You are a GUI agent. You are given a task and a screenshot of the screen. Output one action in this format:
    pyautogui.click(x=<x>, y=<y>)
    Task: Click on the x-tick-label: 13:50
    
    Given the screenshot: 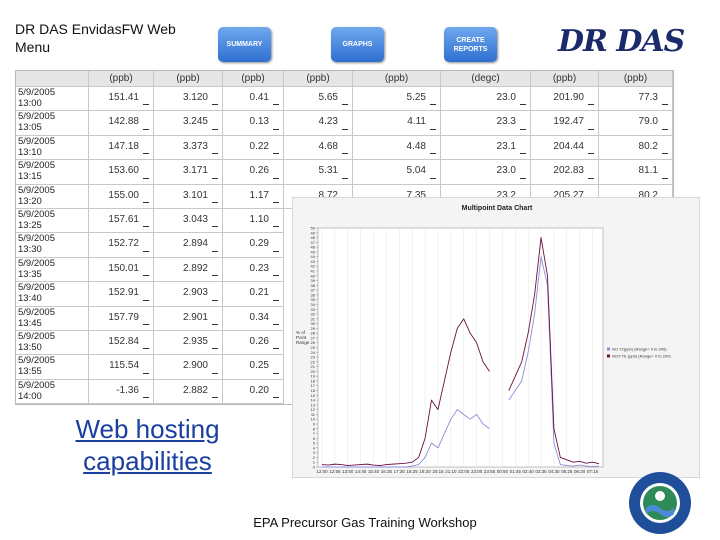 What is the action you would take?
    pyautogui.click(x=348, y=471)
    